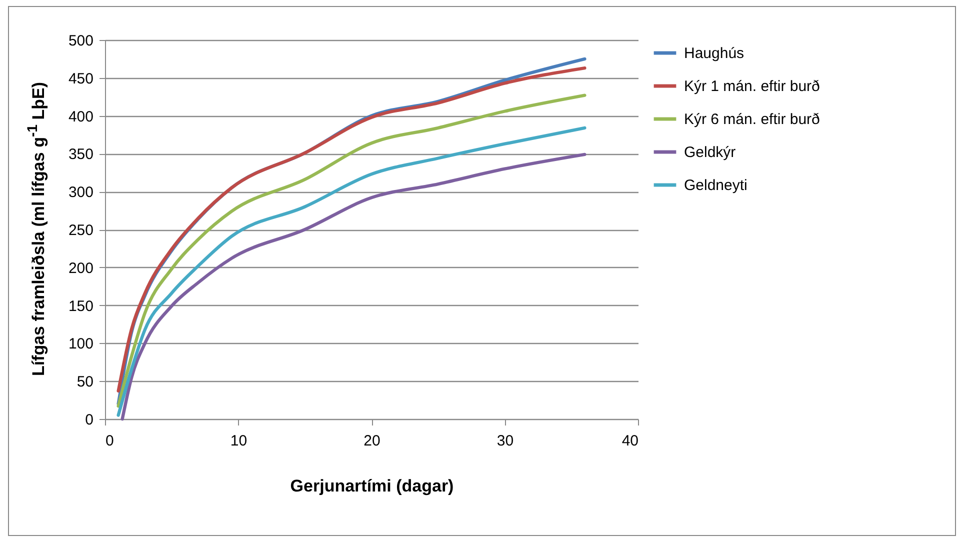  I want to click on y-tick-label: 500, so click(81, 41).